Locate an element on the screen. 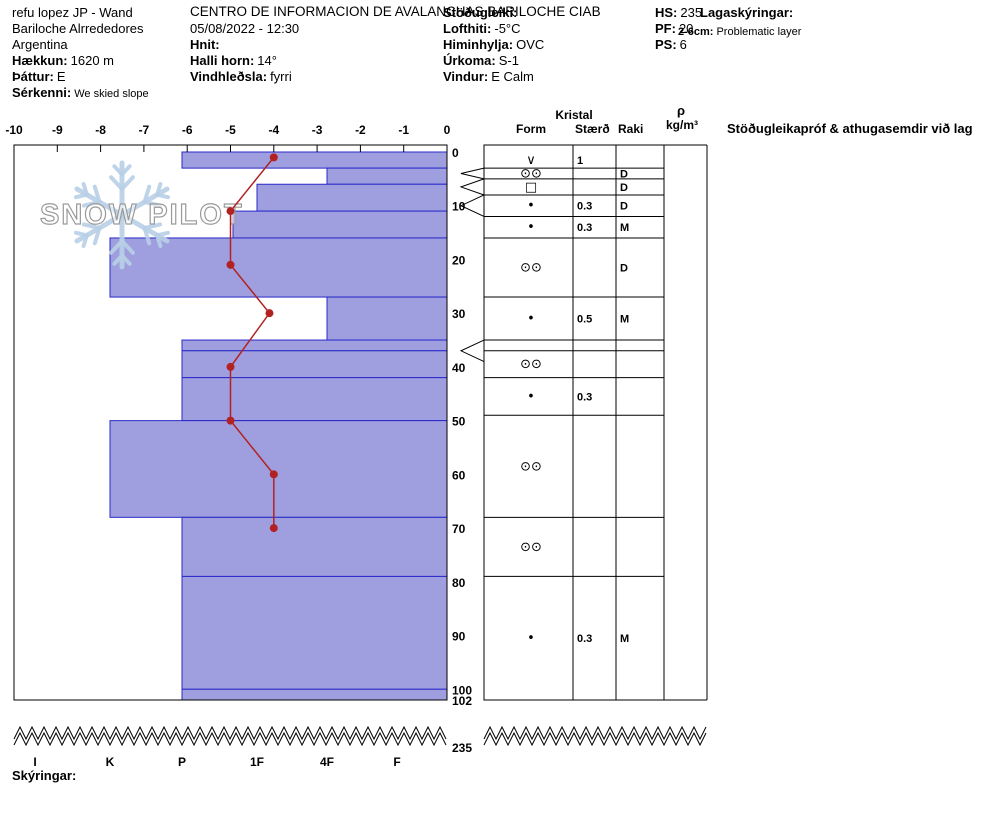  elevation-value: 1620 m is located at coordinates (92, 60).